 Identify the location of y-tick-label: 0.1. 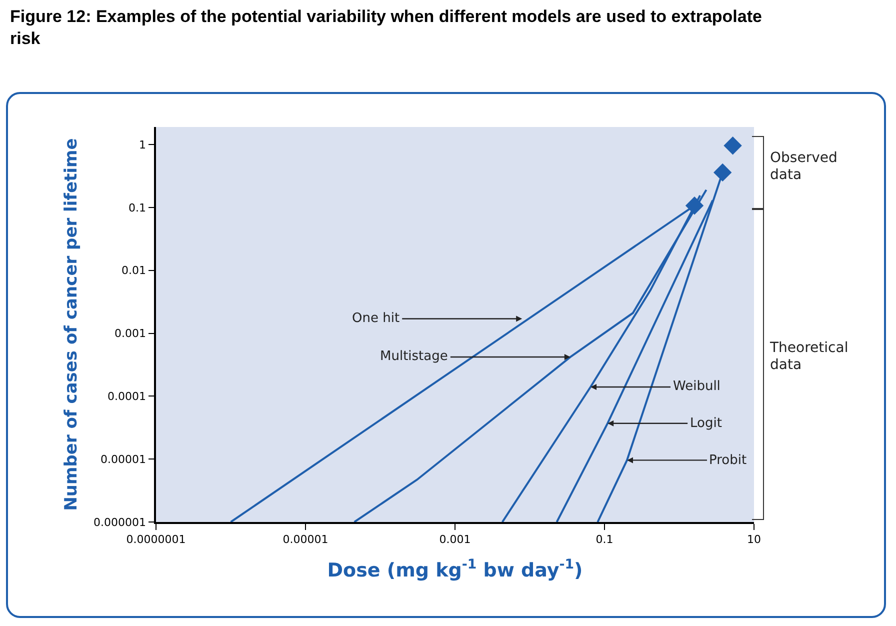
(137, 207).